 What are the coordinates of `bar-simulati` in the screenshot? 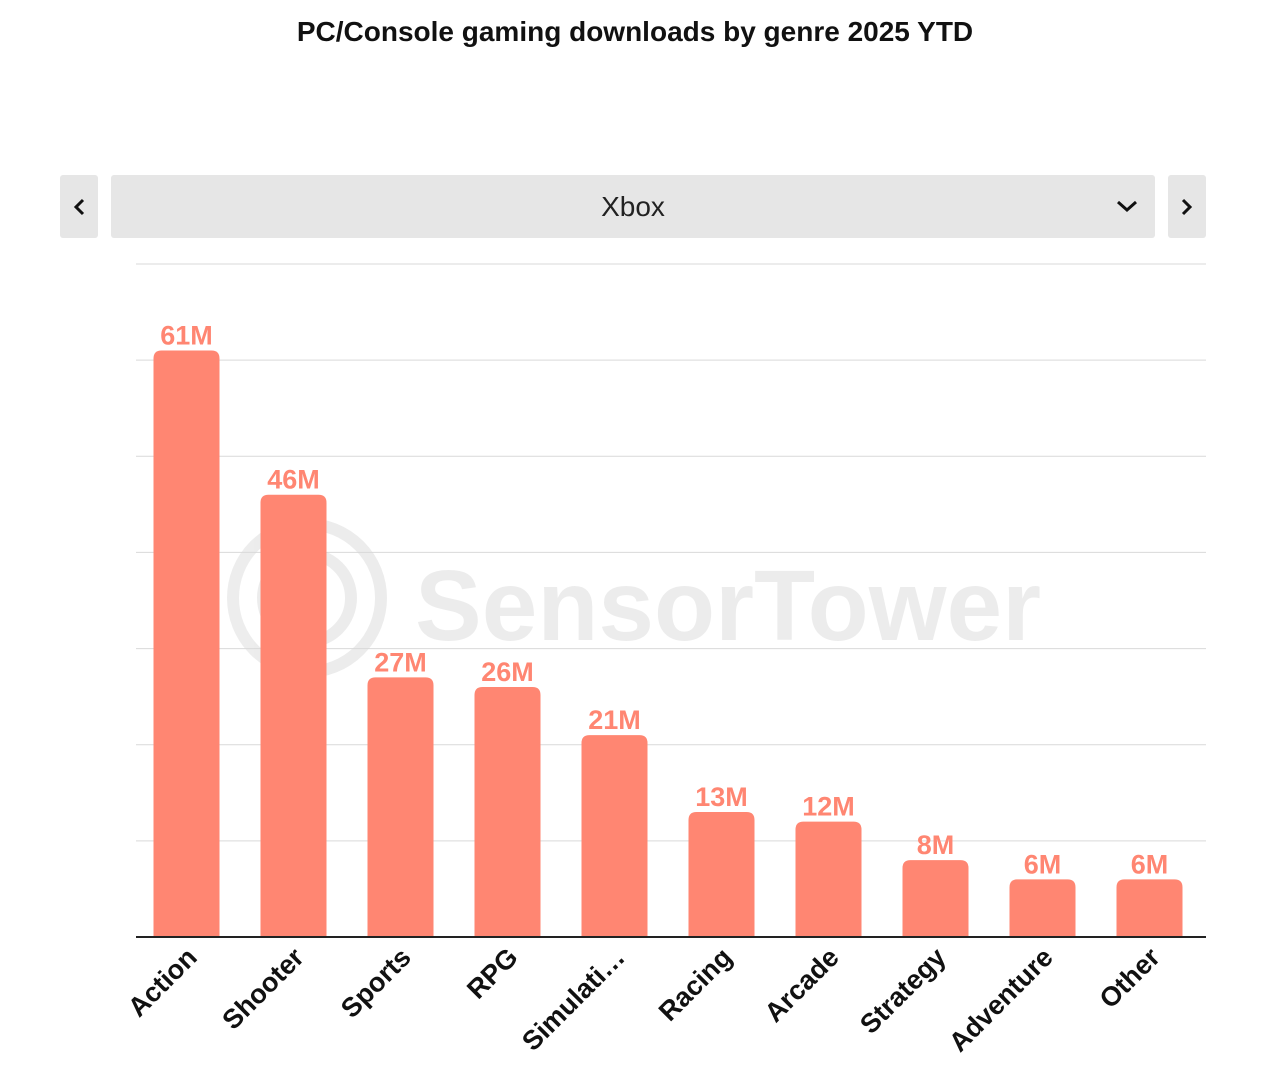 It's located at (614, 836).